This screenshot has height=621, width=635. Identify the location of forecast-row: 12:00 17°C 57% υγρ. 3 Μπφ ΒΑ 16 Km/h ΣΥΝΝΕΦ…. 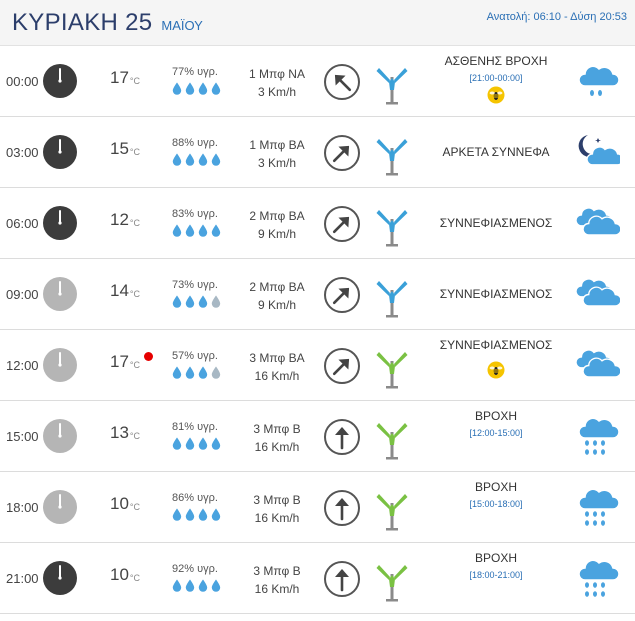
(317, 365).